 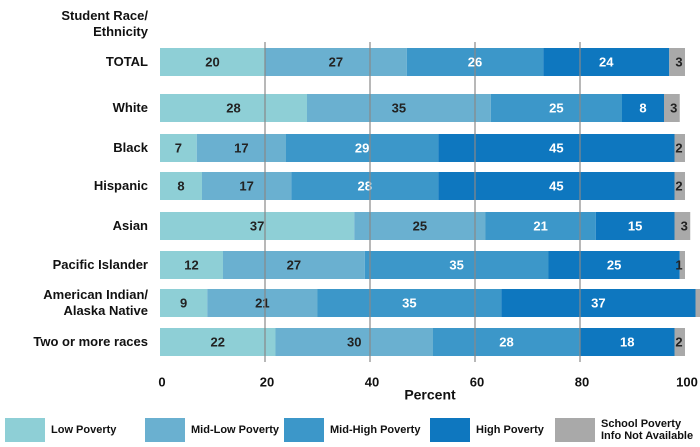 I want to click on data-label: 2, so click(x=678, y=341).